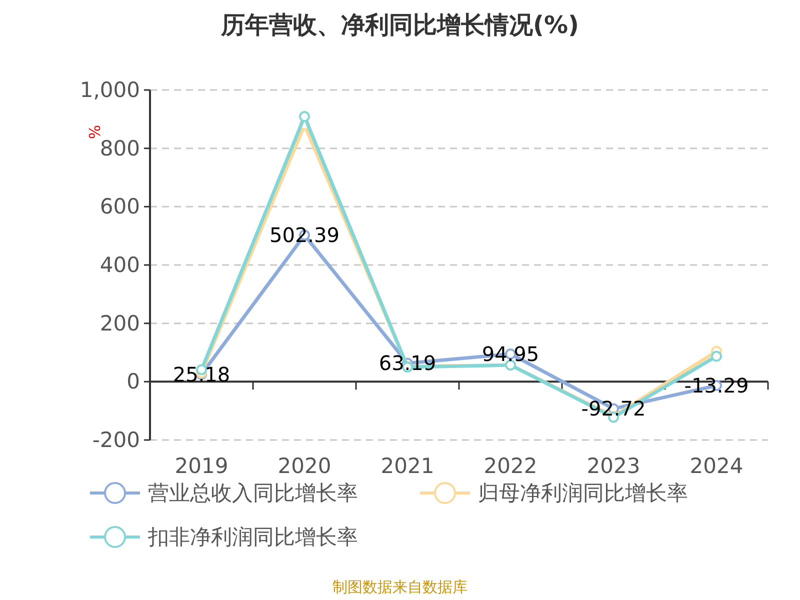 The width and height of the screenshot is (800, 600). I want to click on data-label: 502.39, so click(305, 235).